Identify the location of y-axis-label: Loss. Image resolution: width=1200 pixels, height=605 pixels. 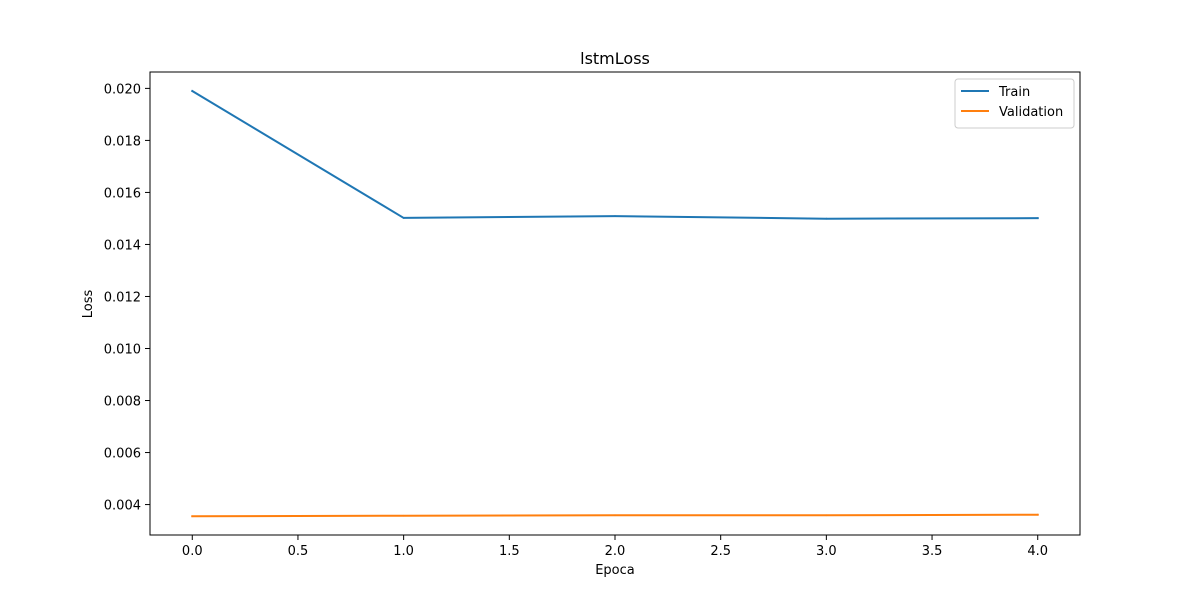
(88, 304).